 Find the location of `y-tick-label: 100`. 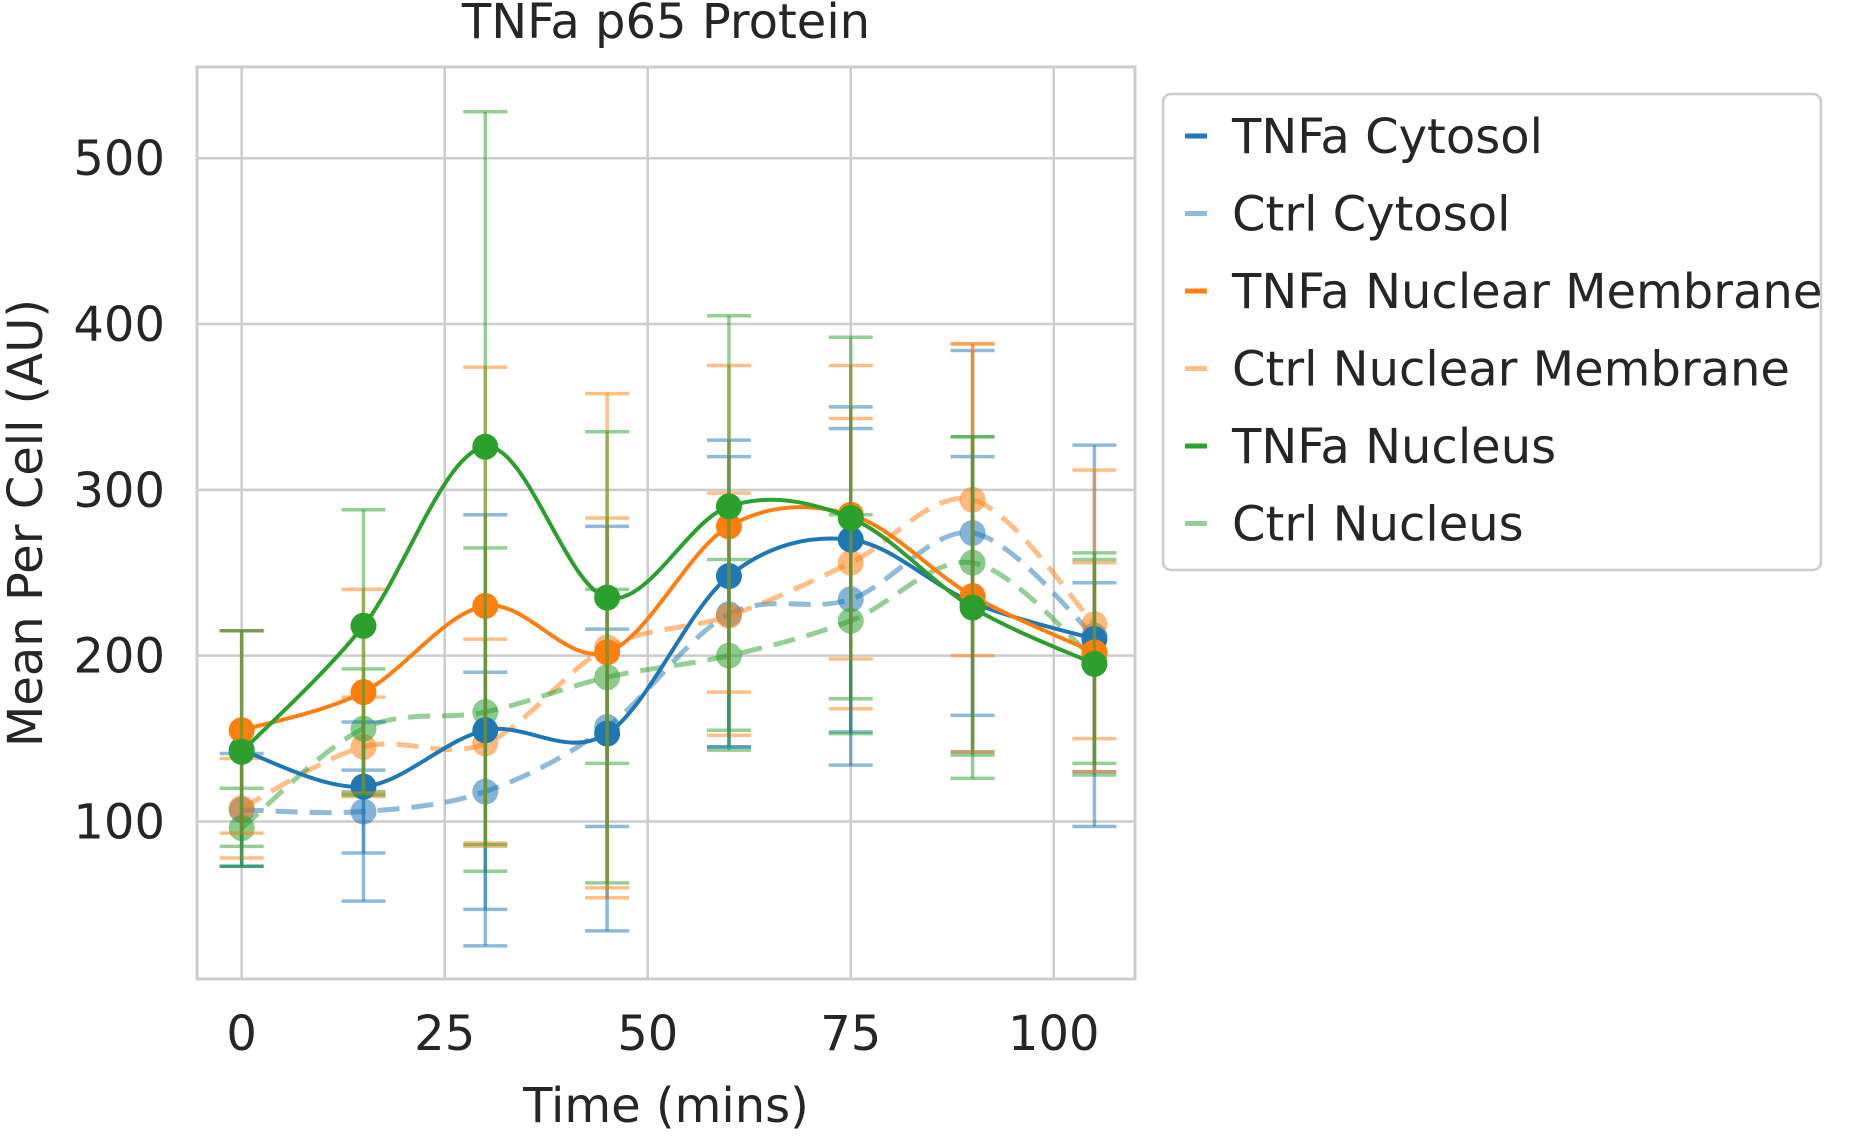

y-tick-label: 100 is located at coordinates (119, 822).